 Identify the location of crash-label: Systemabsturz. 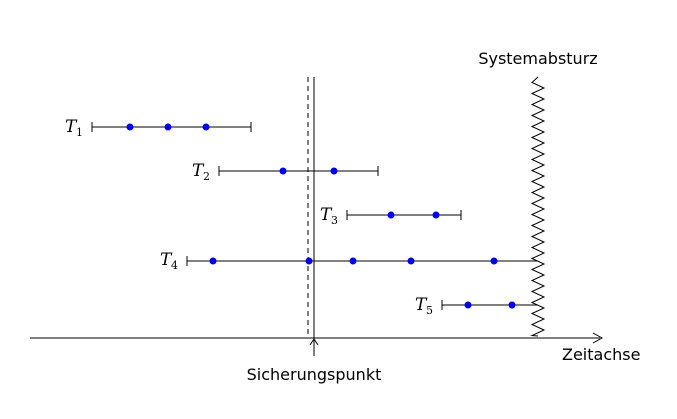
(537, 58).